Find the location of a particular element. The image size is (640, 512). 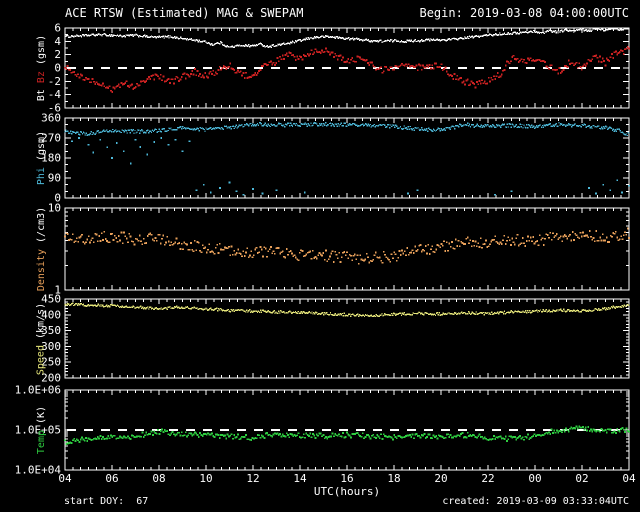

svg-text: 1.0E+06 is located at coordinates (38, 390).